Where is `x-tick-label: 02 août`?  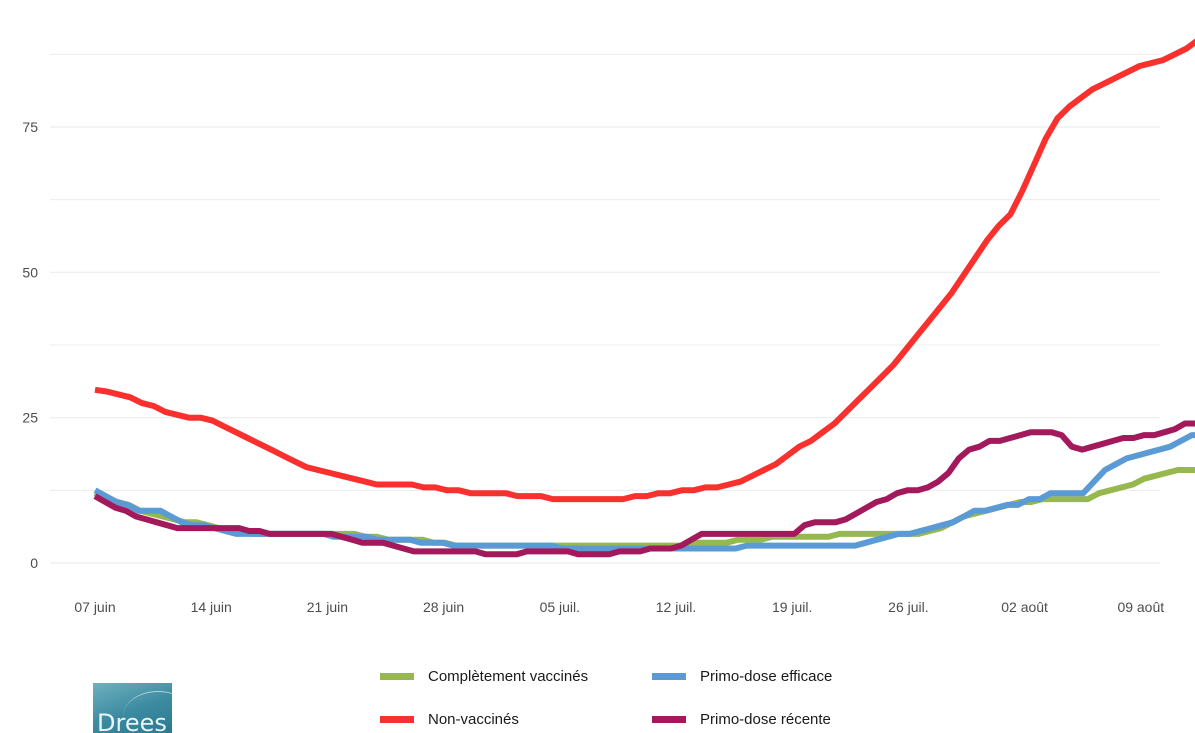
x-tick-label: 02 août is located at coordinates (1024, 607).